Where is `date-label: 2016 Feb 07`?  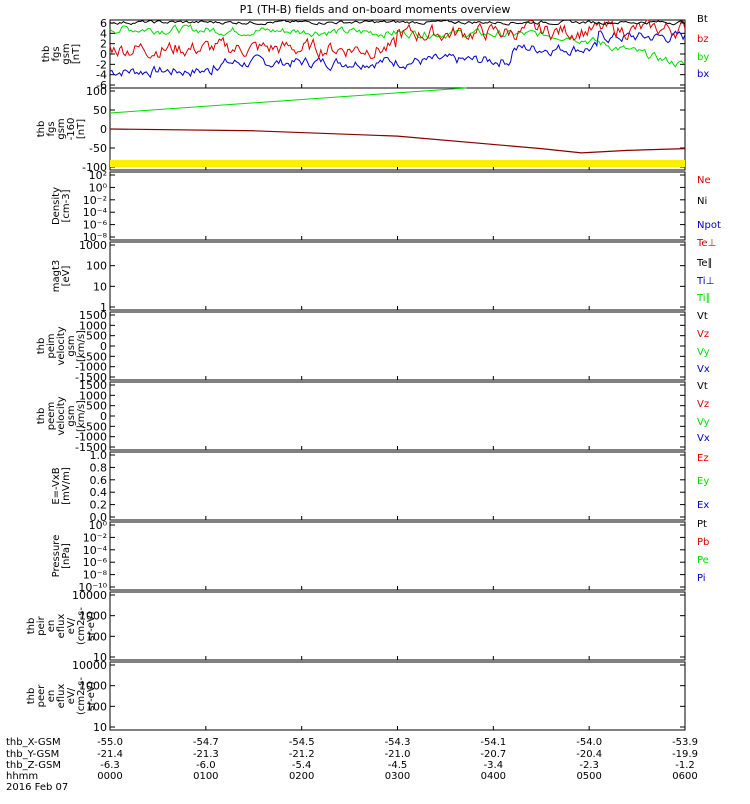 date-label: 2016 Feb 07 is located at coordinates (37, 787).